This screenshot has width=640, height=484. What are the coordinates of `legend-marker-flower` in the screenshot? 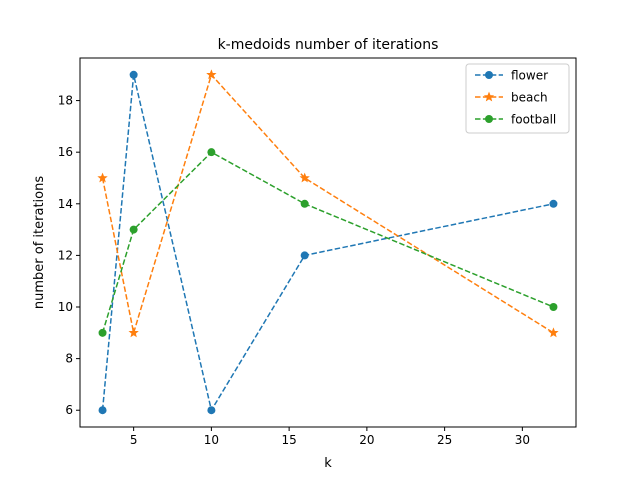 It's located at (489, 75).